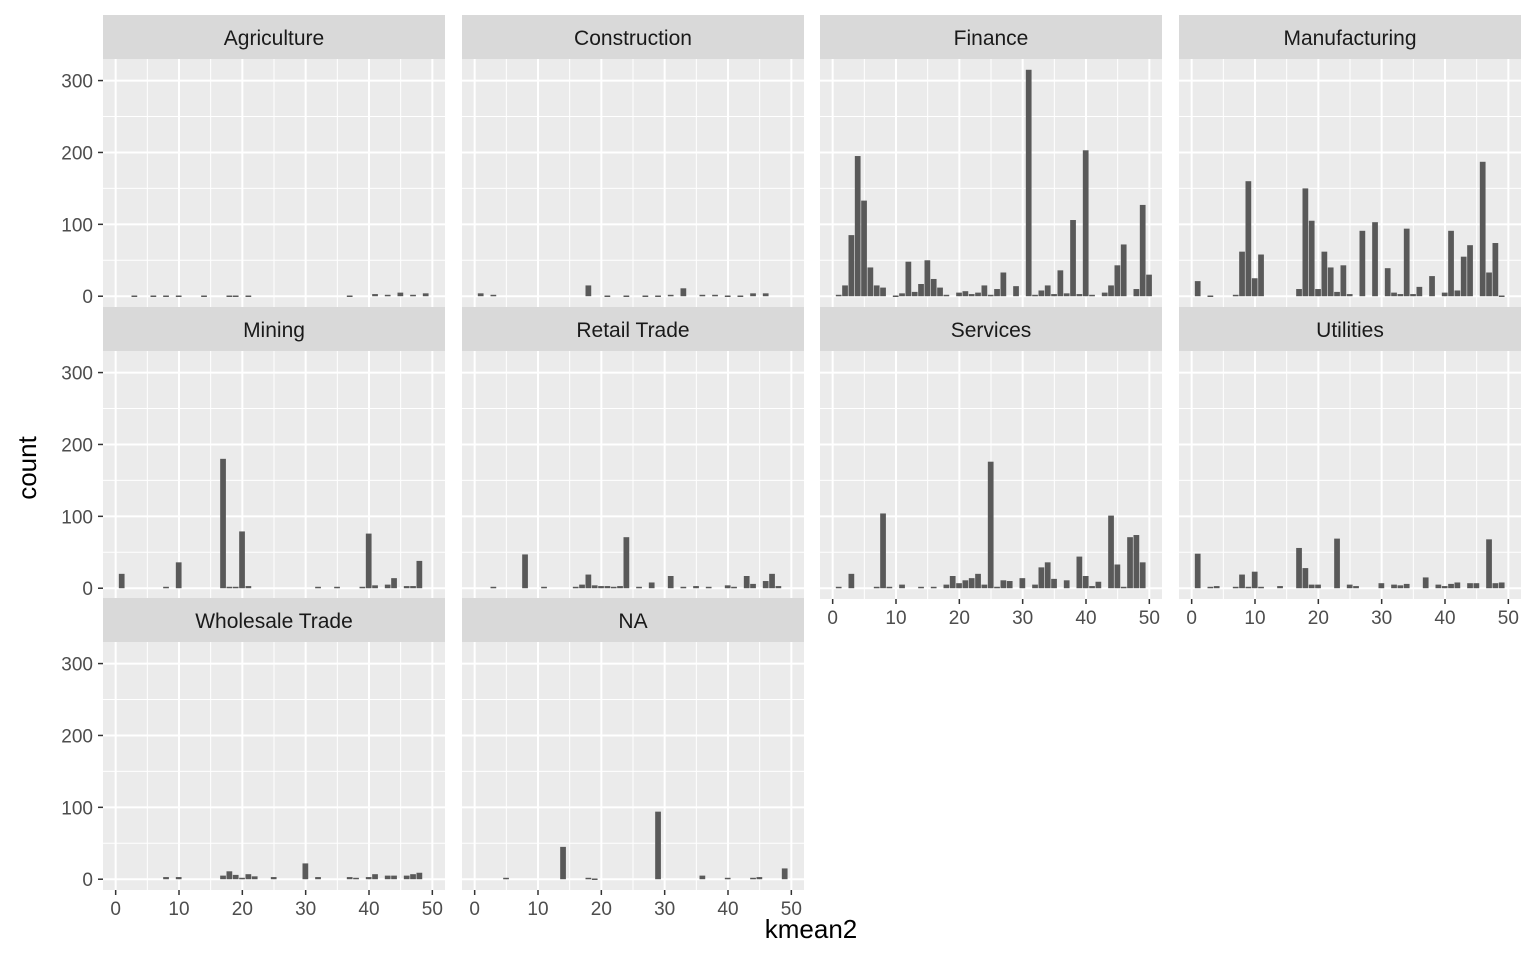 This screenshot has width=1536, height=960. I want to click on facet-strip-label: Construction, so click(633, 38).